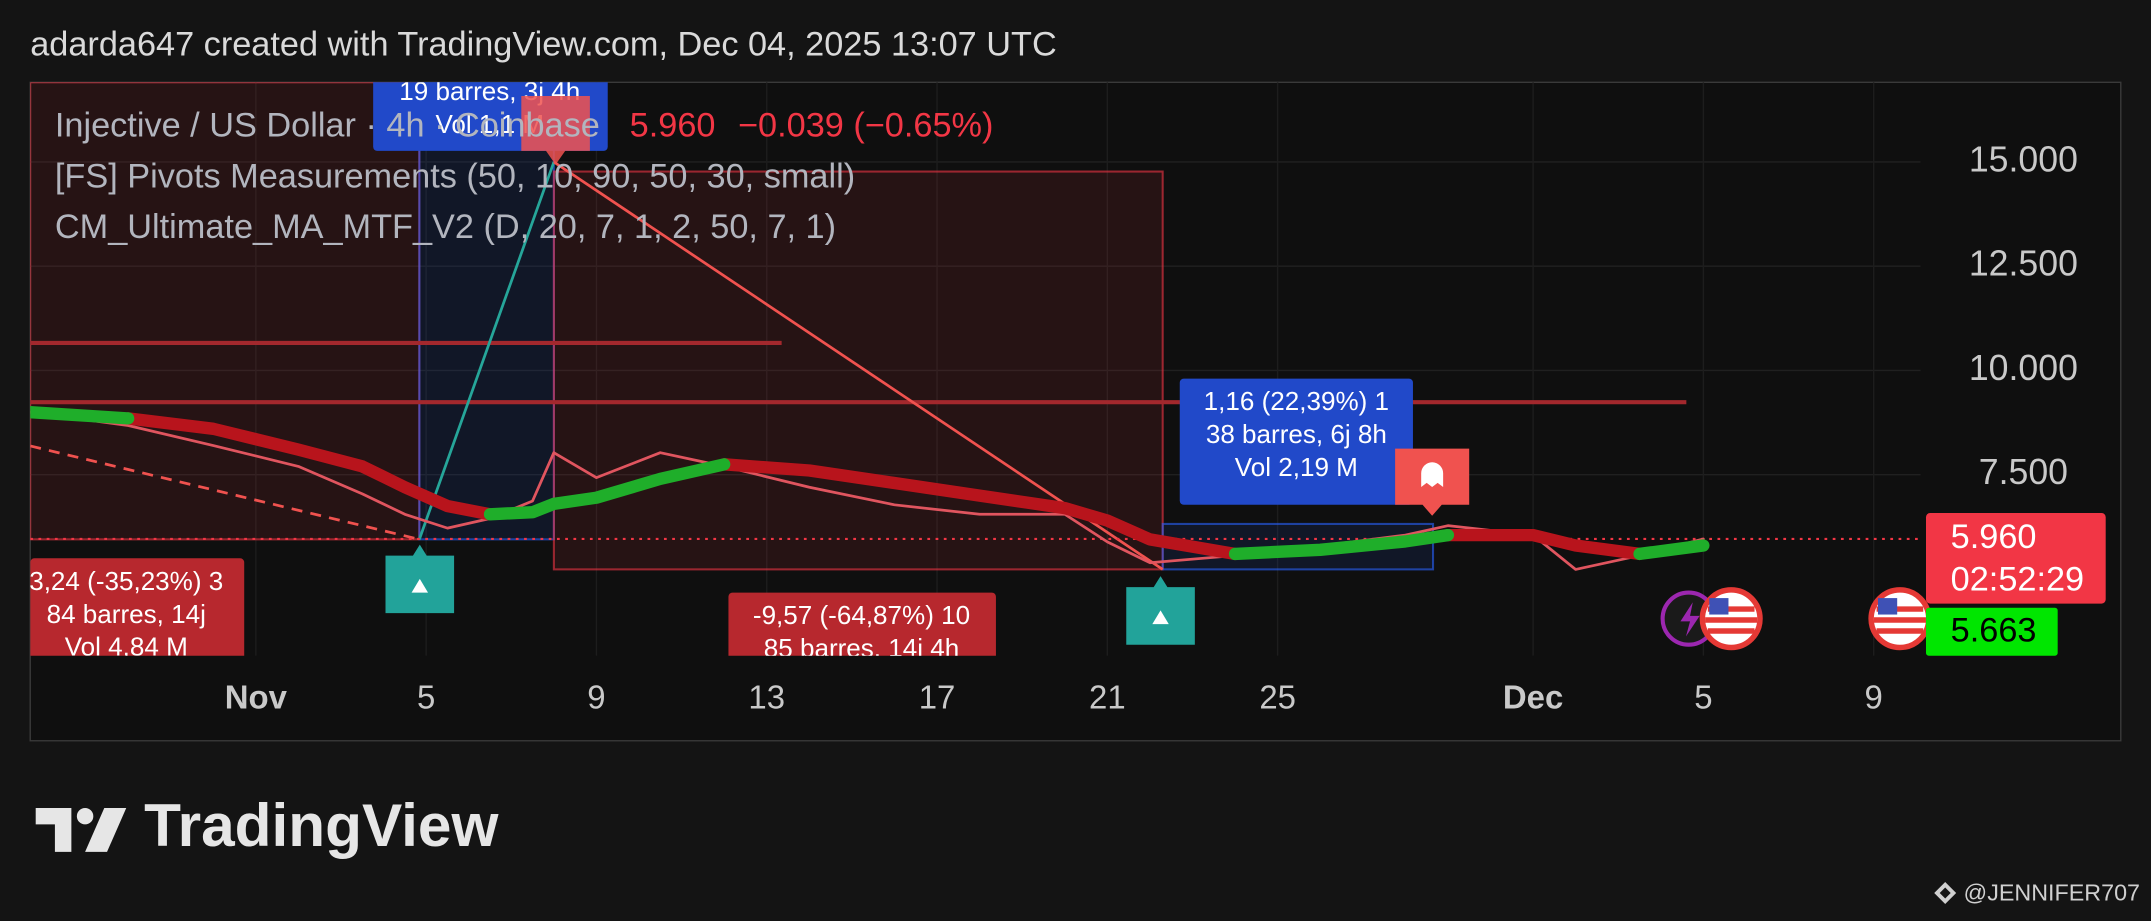  I want to click on x-tick-label: 13, so click(766, 696).